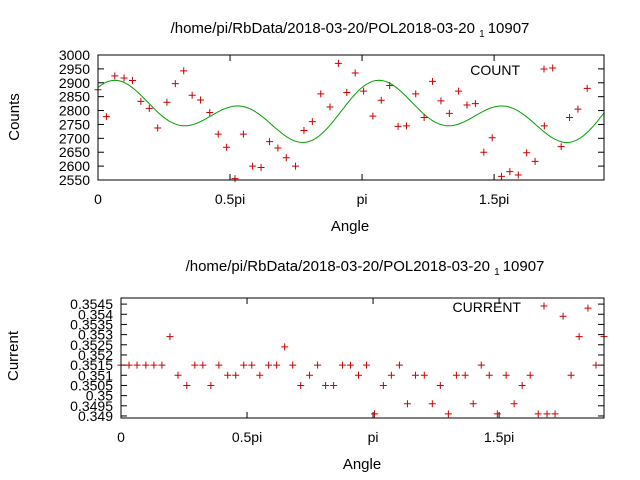 This screenshot has width=640, height=480. What do you see at coordinates (91, 324) in the screenshot?
I see `y-tick-label: 0.3535` at bounding box center [91, 324].